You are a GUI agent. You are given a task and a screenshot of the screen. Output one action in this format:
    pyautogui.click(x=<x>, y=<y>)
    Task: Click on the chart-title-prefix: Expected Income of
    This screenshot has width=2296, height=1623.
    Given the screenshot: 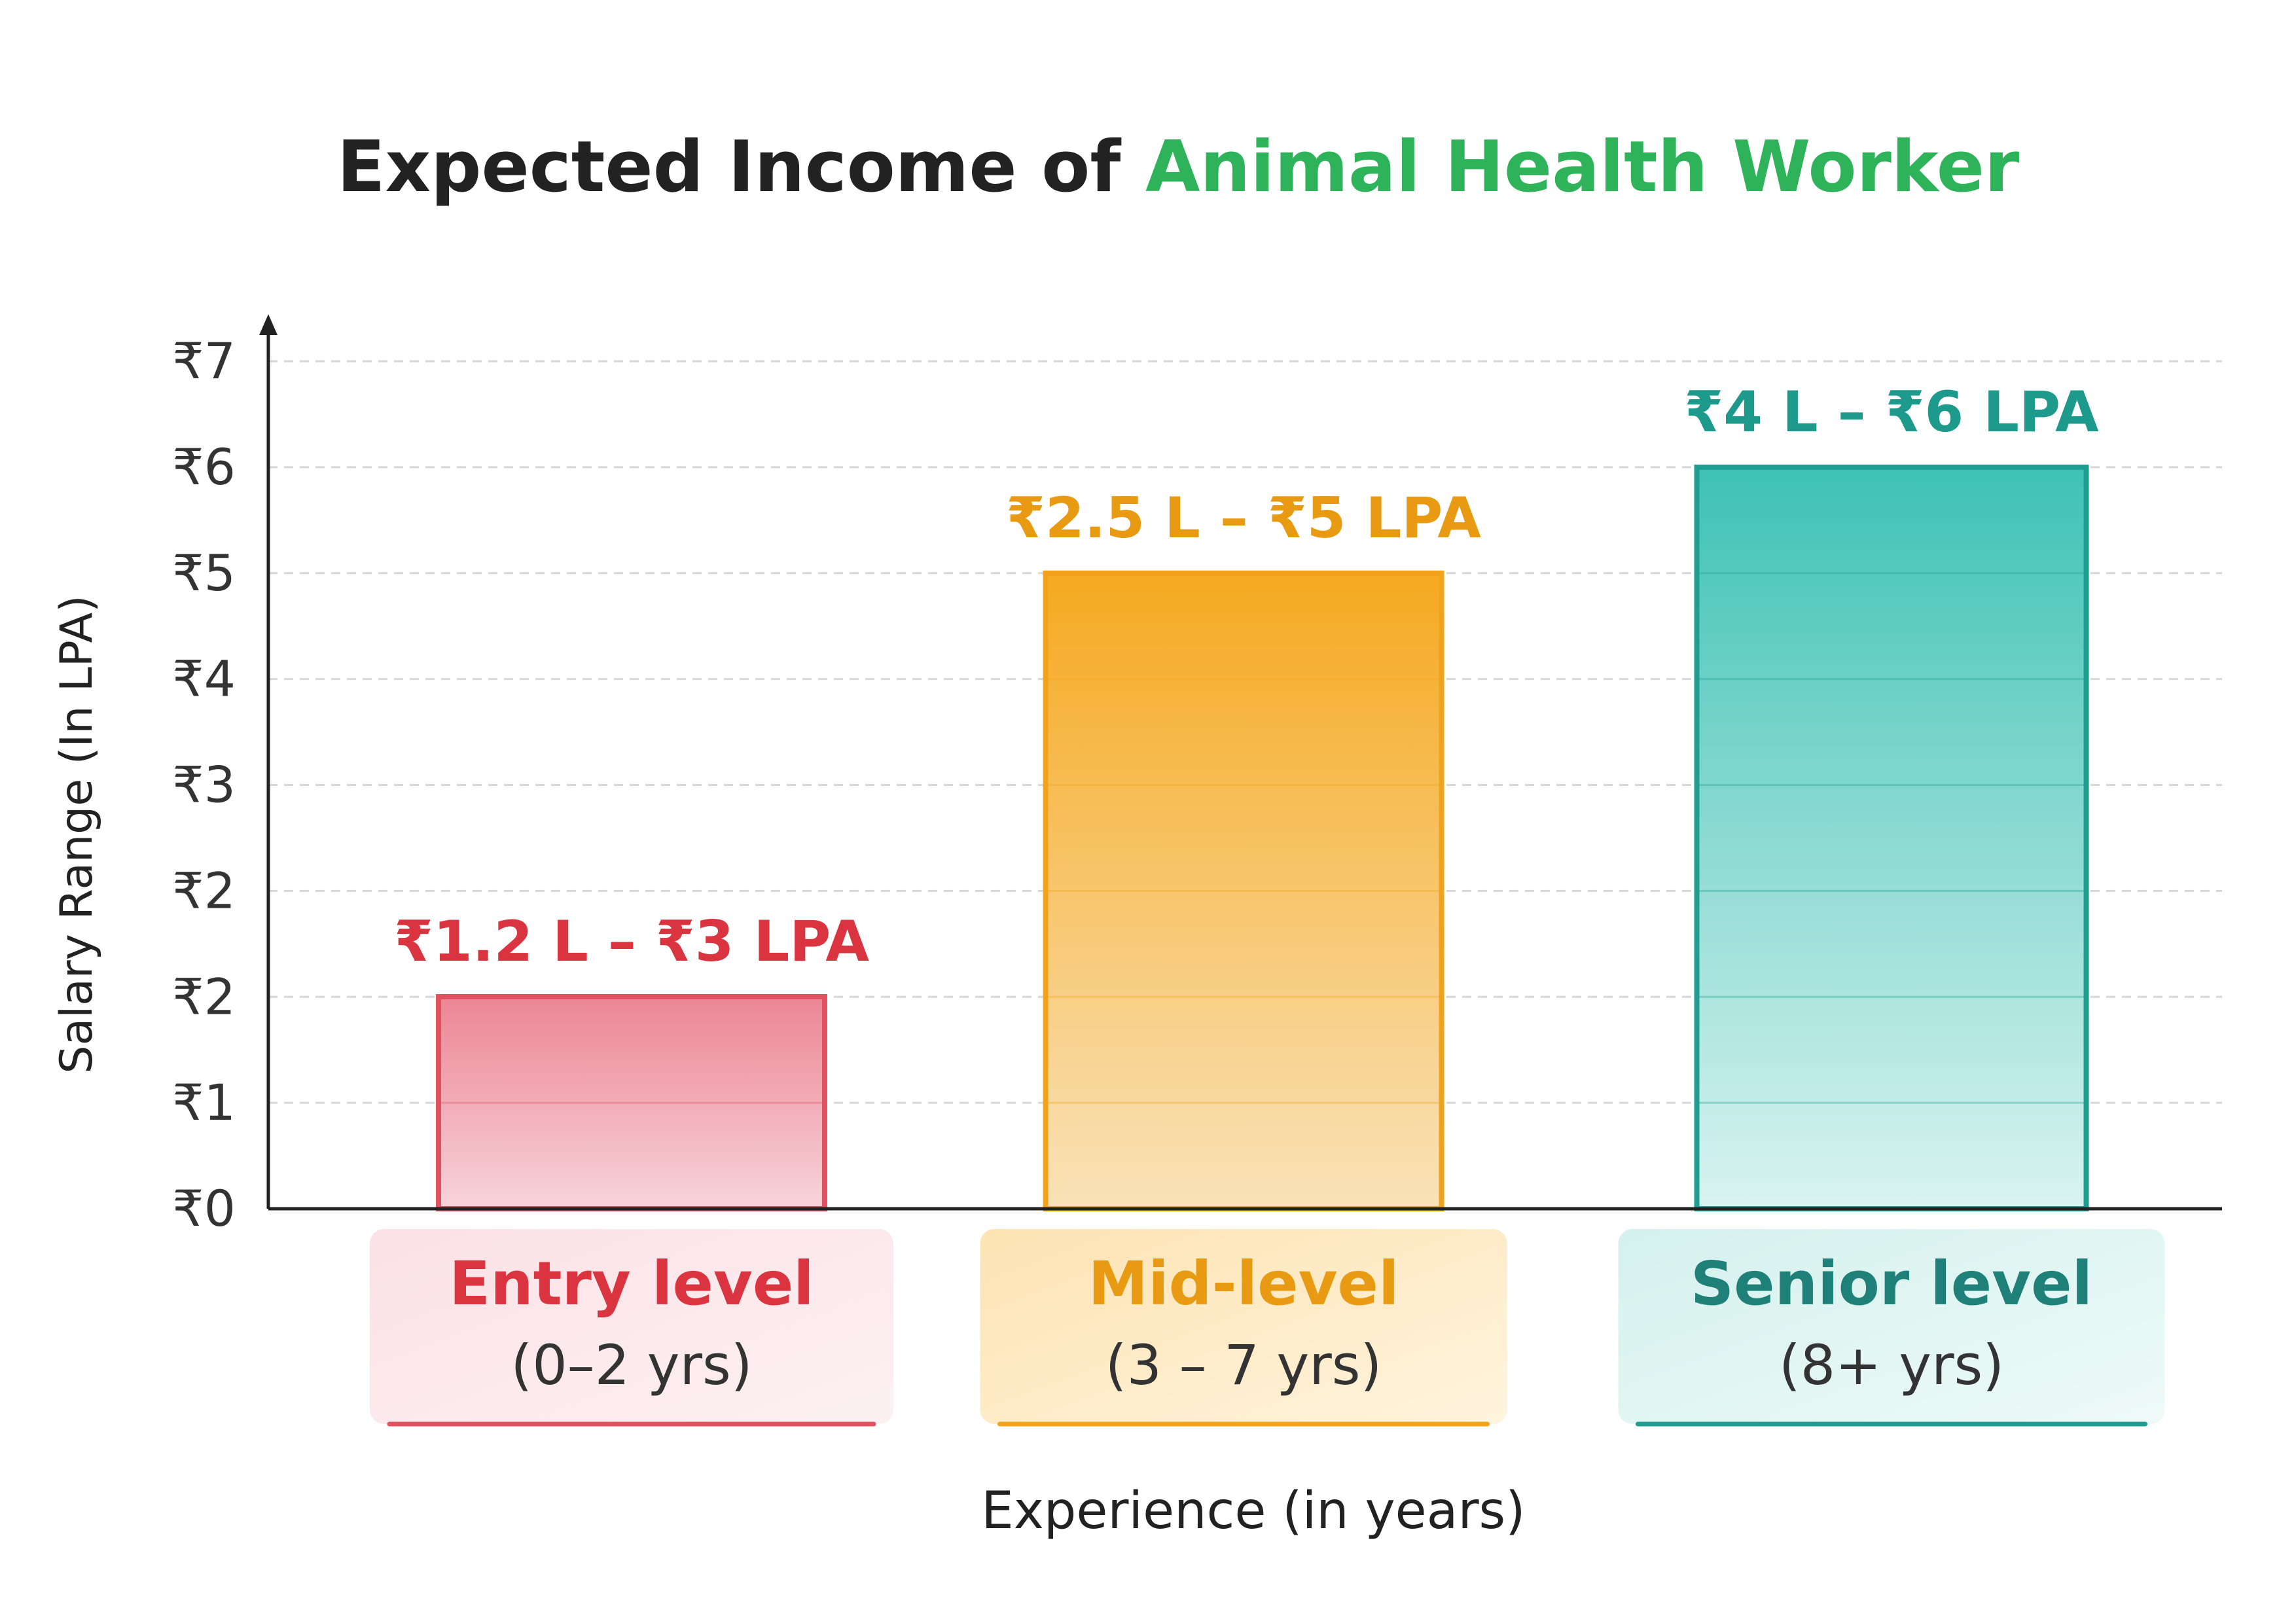 What is the action you would take?
    pyautogui.click(x=741, y=167)
    